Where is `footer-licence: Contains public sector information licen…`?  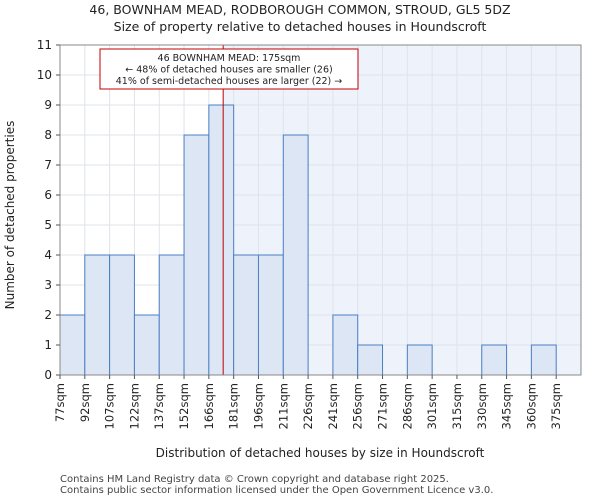
footer-licence: Contains public sector information licen… is located at coordinates (277, 490).